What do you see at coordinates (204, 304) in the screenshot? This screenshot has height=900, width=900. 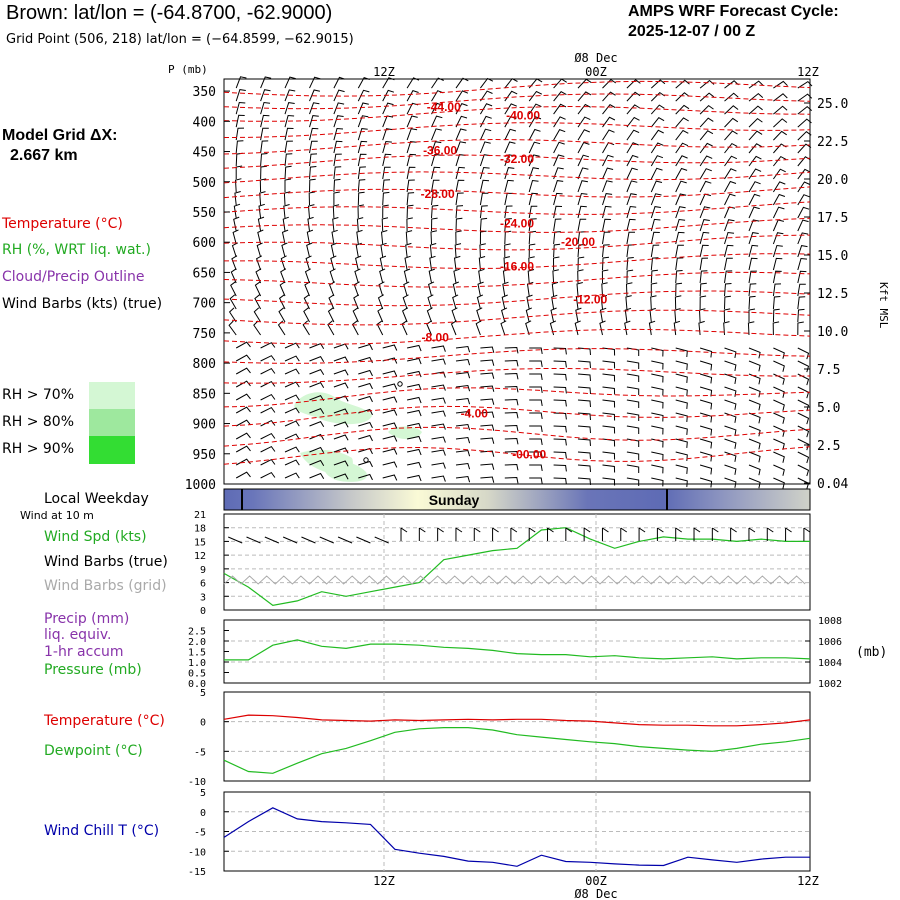 I see `pressure-tick-label: 700` at bounding box center [204, 304].